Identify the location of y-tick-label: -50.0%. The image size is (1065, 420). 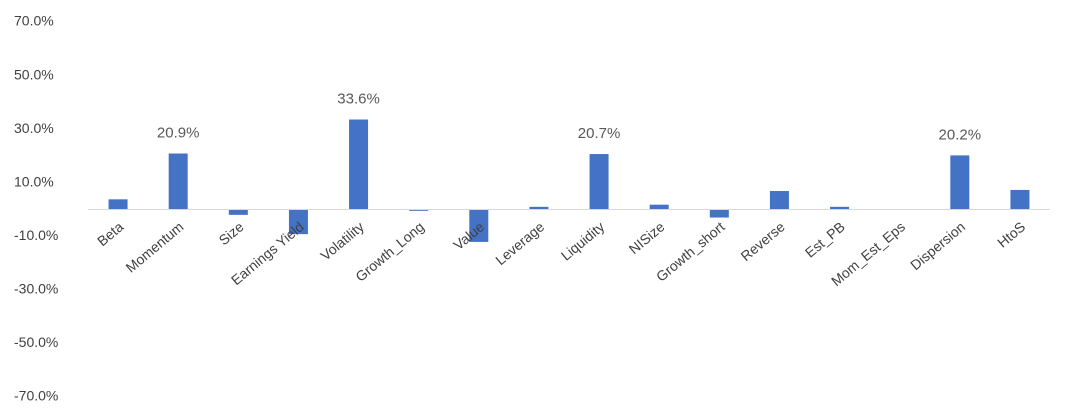
(36, 342).